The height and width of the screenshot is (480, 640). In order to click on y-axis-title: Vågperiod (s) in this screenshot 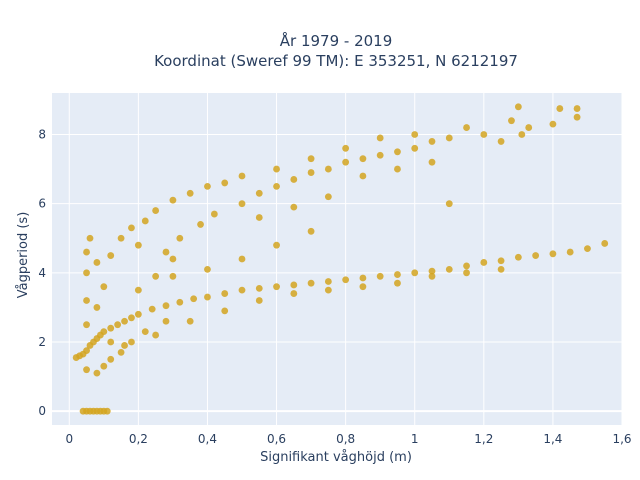, I will do `click(23, 255)`.